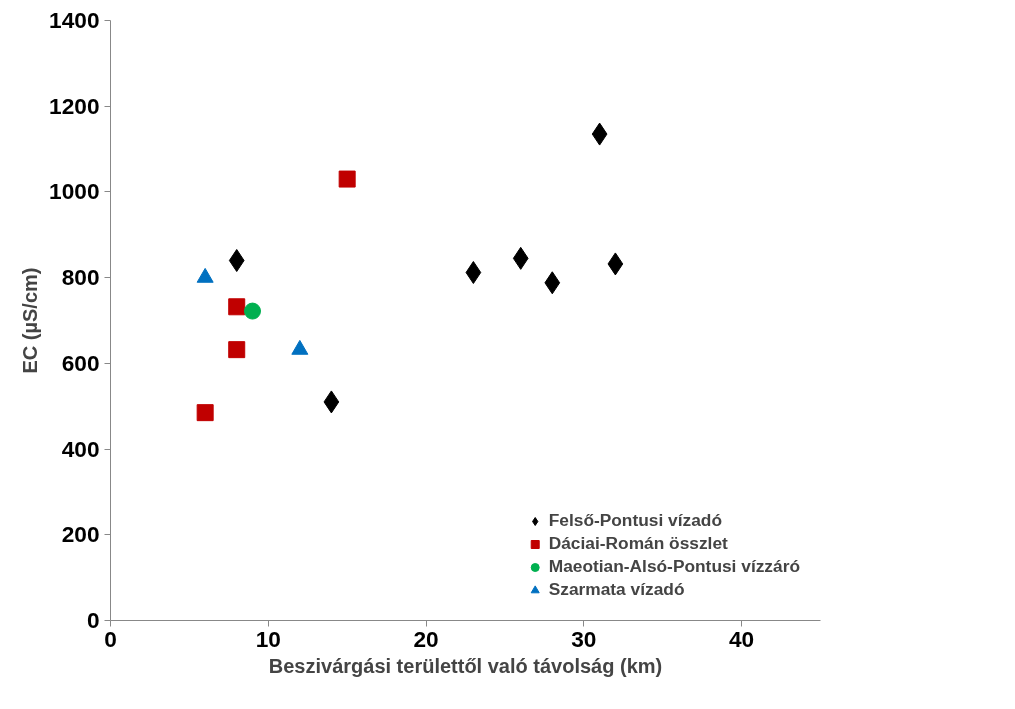  I want to click on y-tick-label: 1000, so click(74, 191).